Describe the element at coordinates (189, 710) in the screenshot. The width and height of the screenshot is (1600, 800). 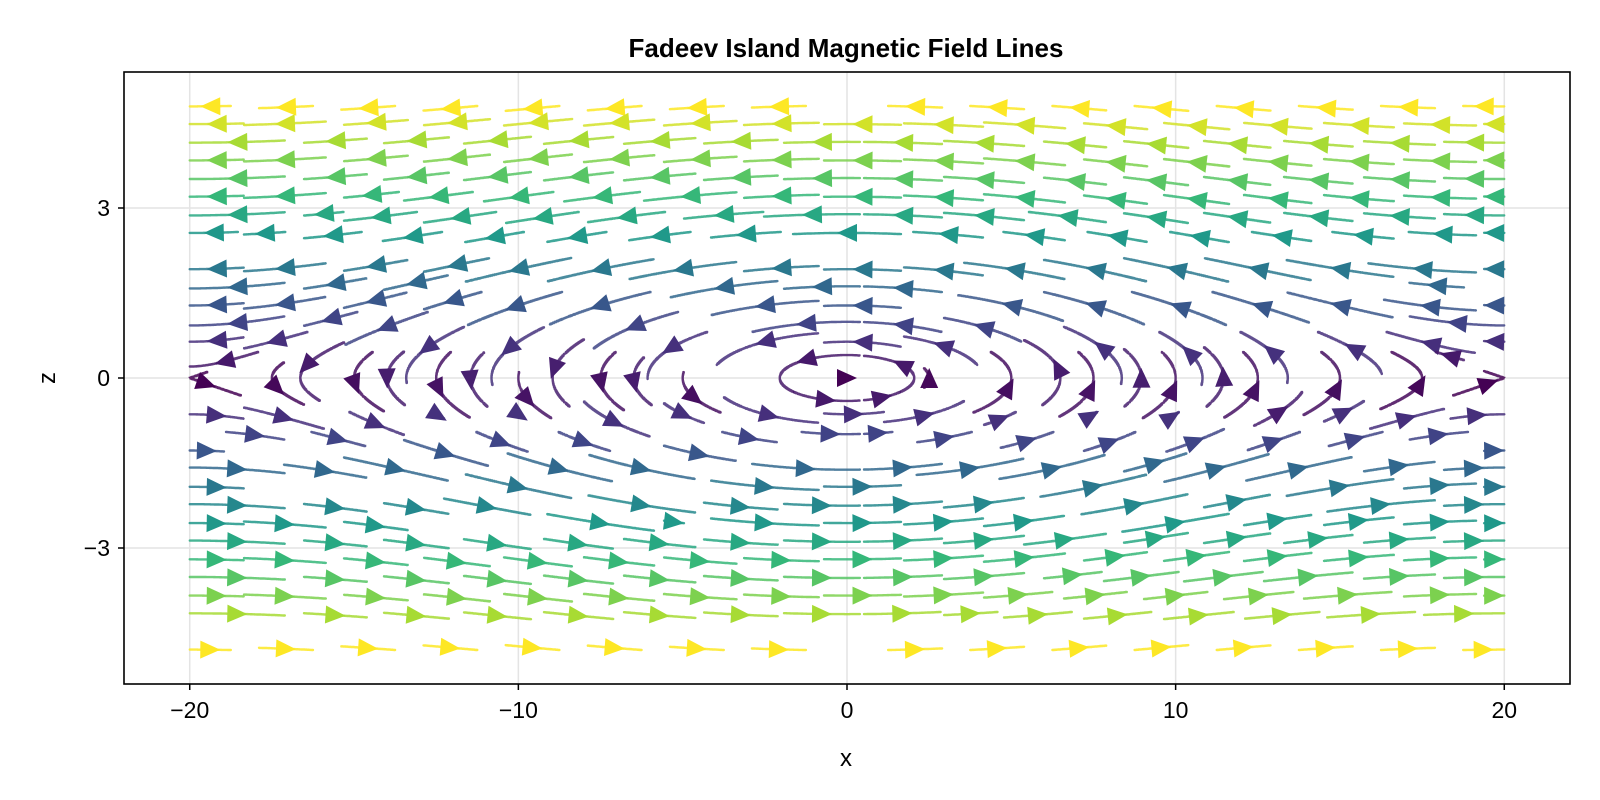
I see `x-tick-label: −20` at that location.